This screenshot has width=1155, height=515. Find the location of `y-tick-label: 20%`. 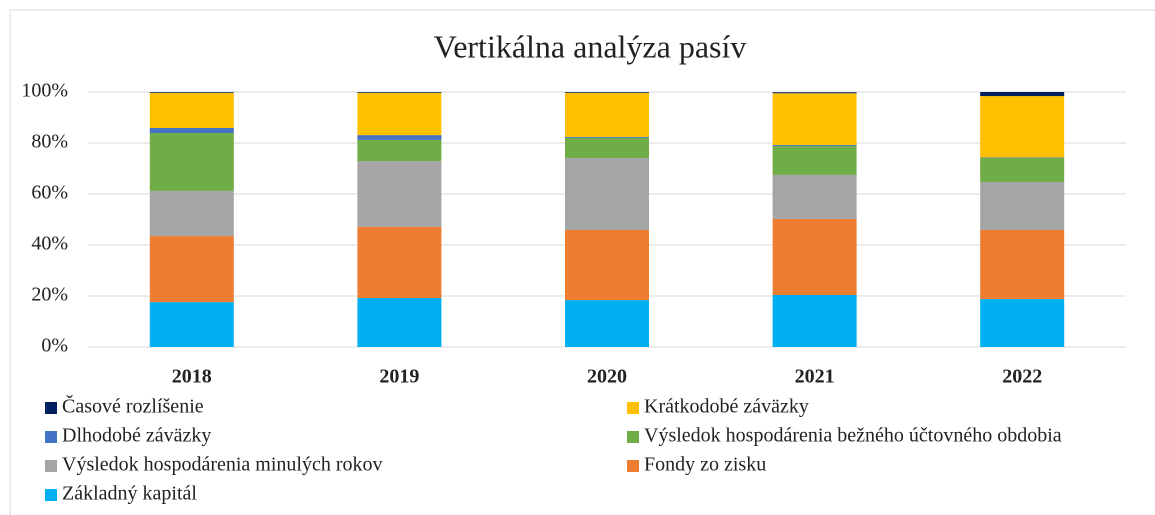

y-tick-label: 20% is located at coordinates (49, 295).